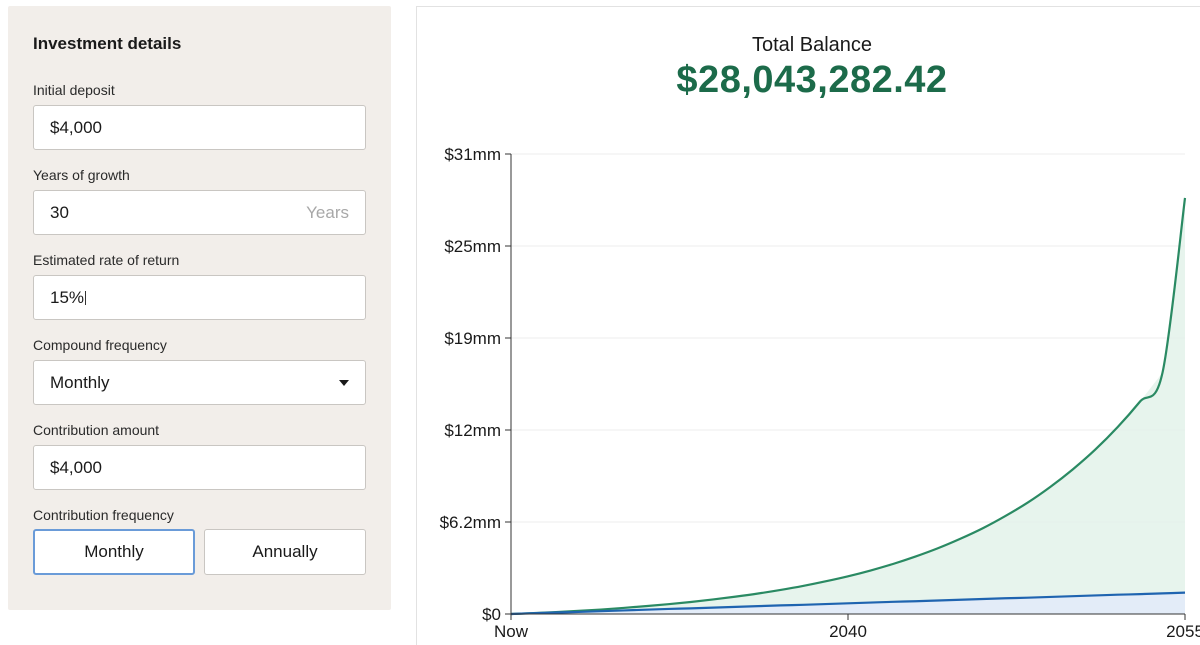 The width and height of the screenshot is (1200, 645). What do you see at coordinates (1183, 631) in the screenshot?
I see `x-tick-label: 2055` at bounding box center [1183, 631].